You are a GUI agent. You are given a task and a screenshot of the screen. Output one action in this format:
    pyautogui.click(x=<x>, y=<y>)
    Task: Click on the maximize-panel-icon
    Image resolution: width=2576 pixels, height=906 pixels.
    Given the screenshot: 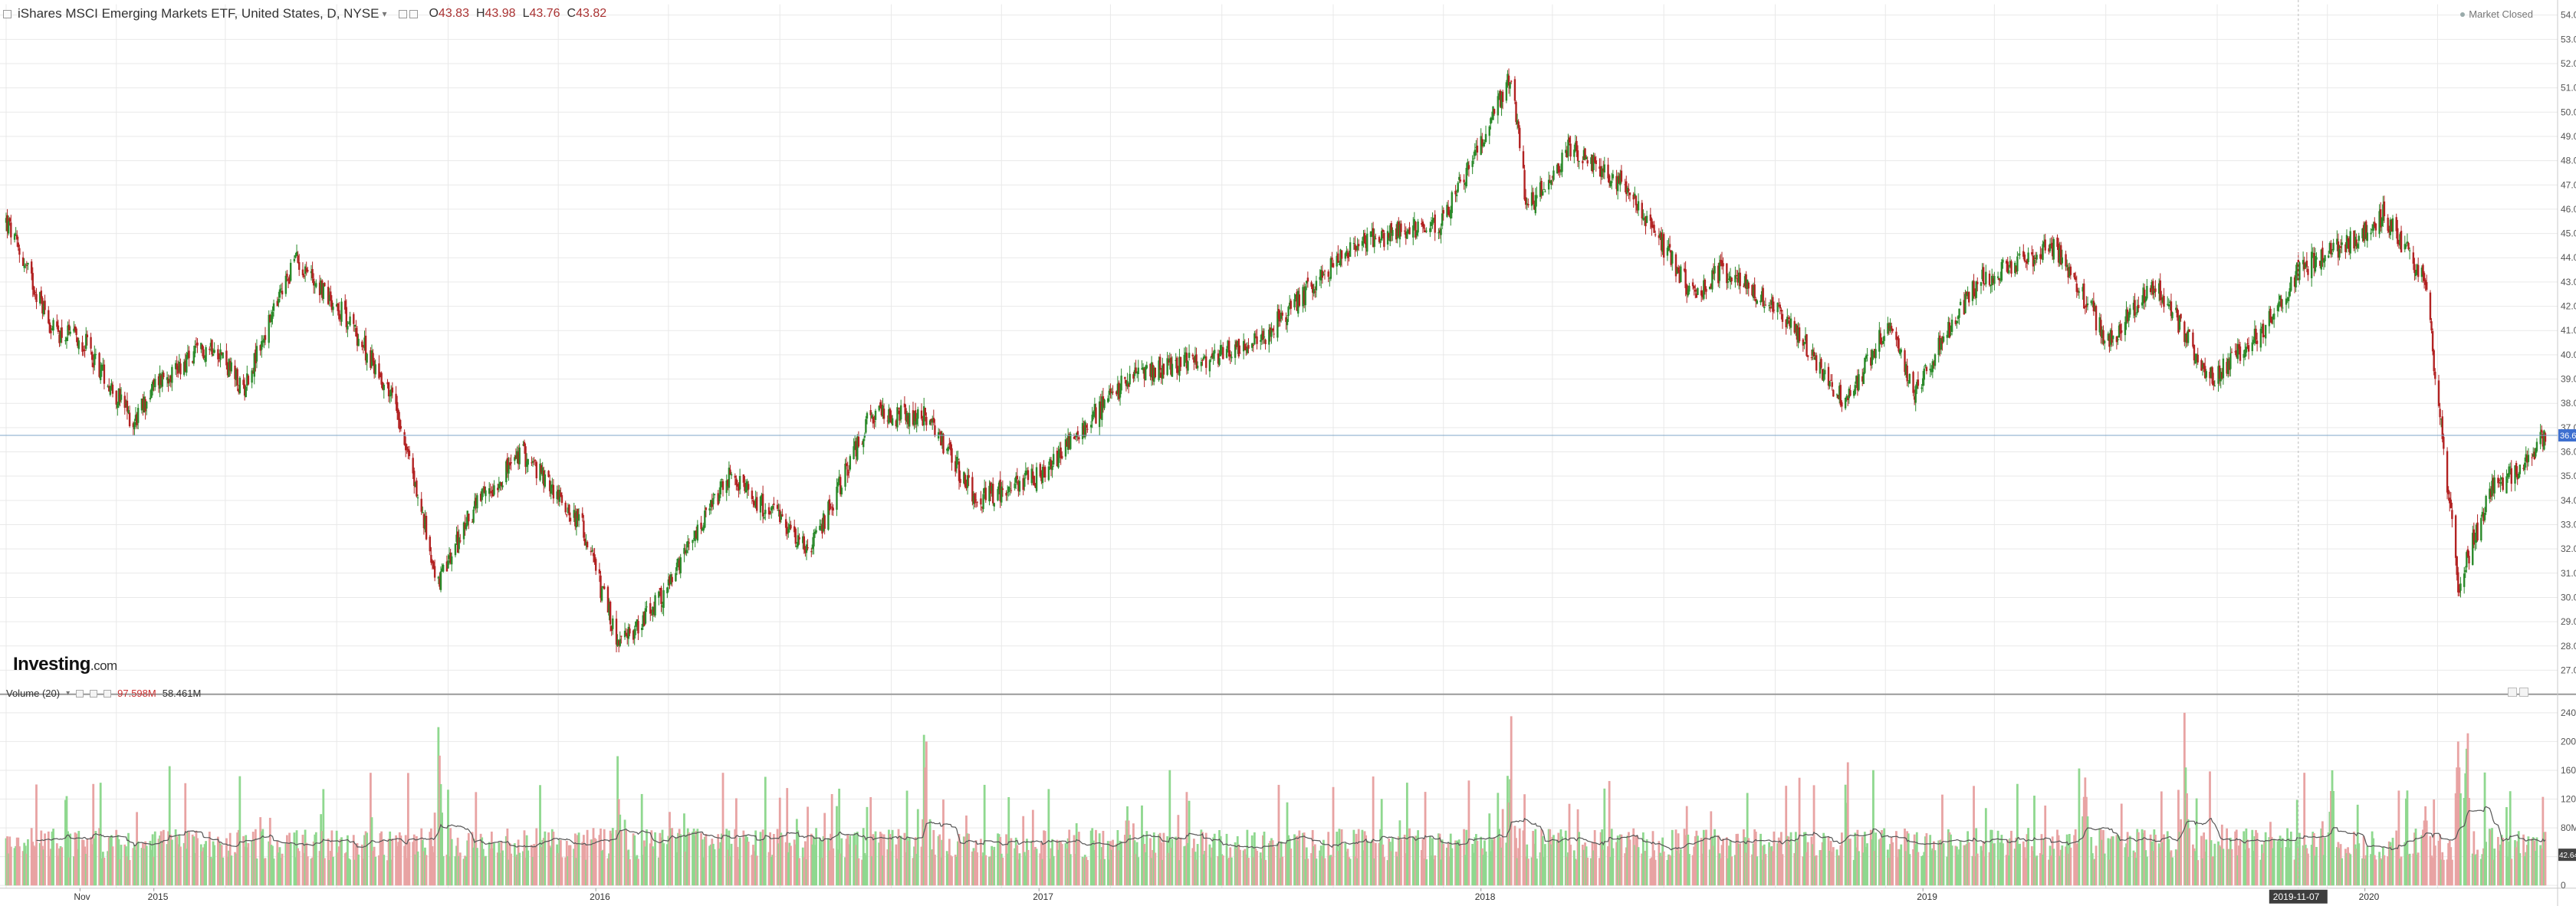 What is the action you would take?
    pyautogui.click(x=2513, y=692)
    